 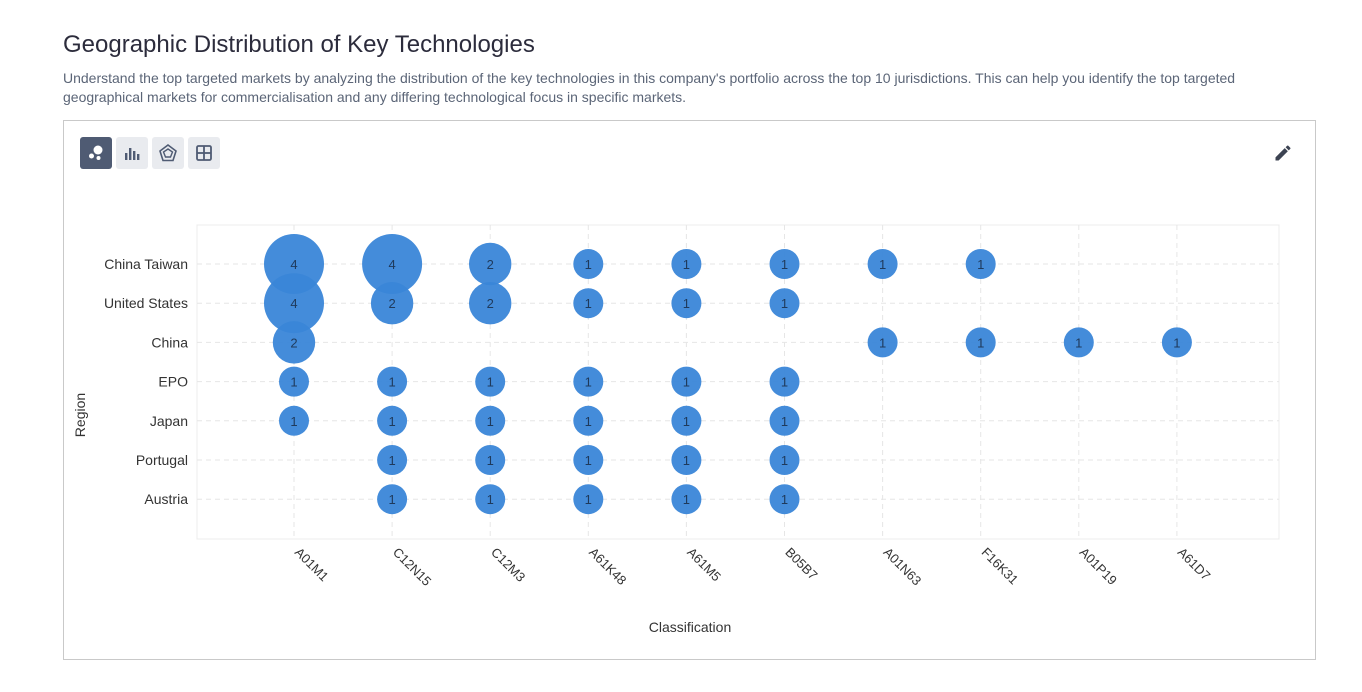 I want to click on bubble-chart-icon, so click(x=96, y=152).